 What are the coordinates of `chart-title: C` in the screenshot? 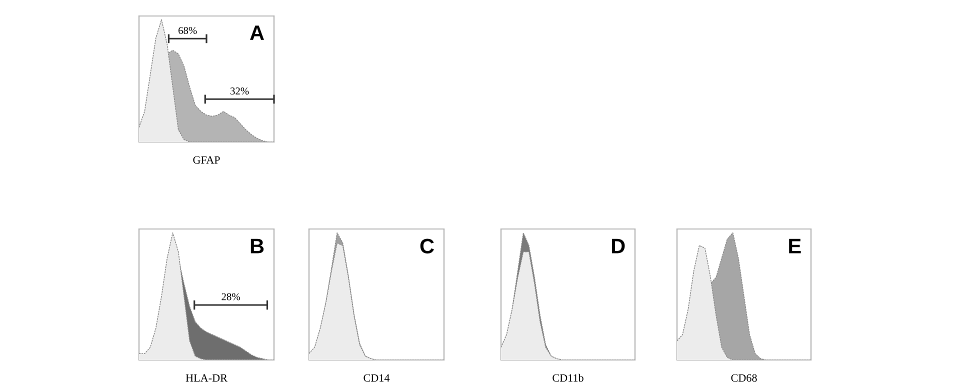 It's located at (427, 246).